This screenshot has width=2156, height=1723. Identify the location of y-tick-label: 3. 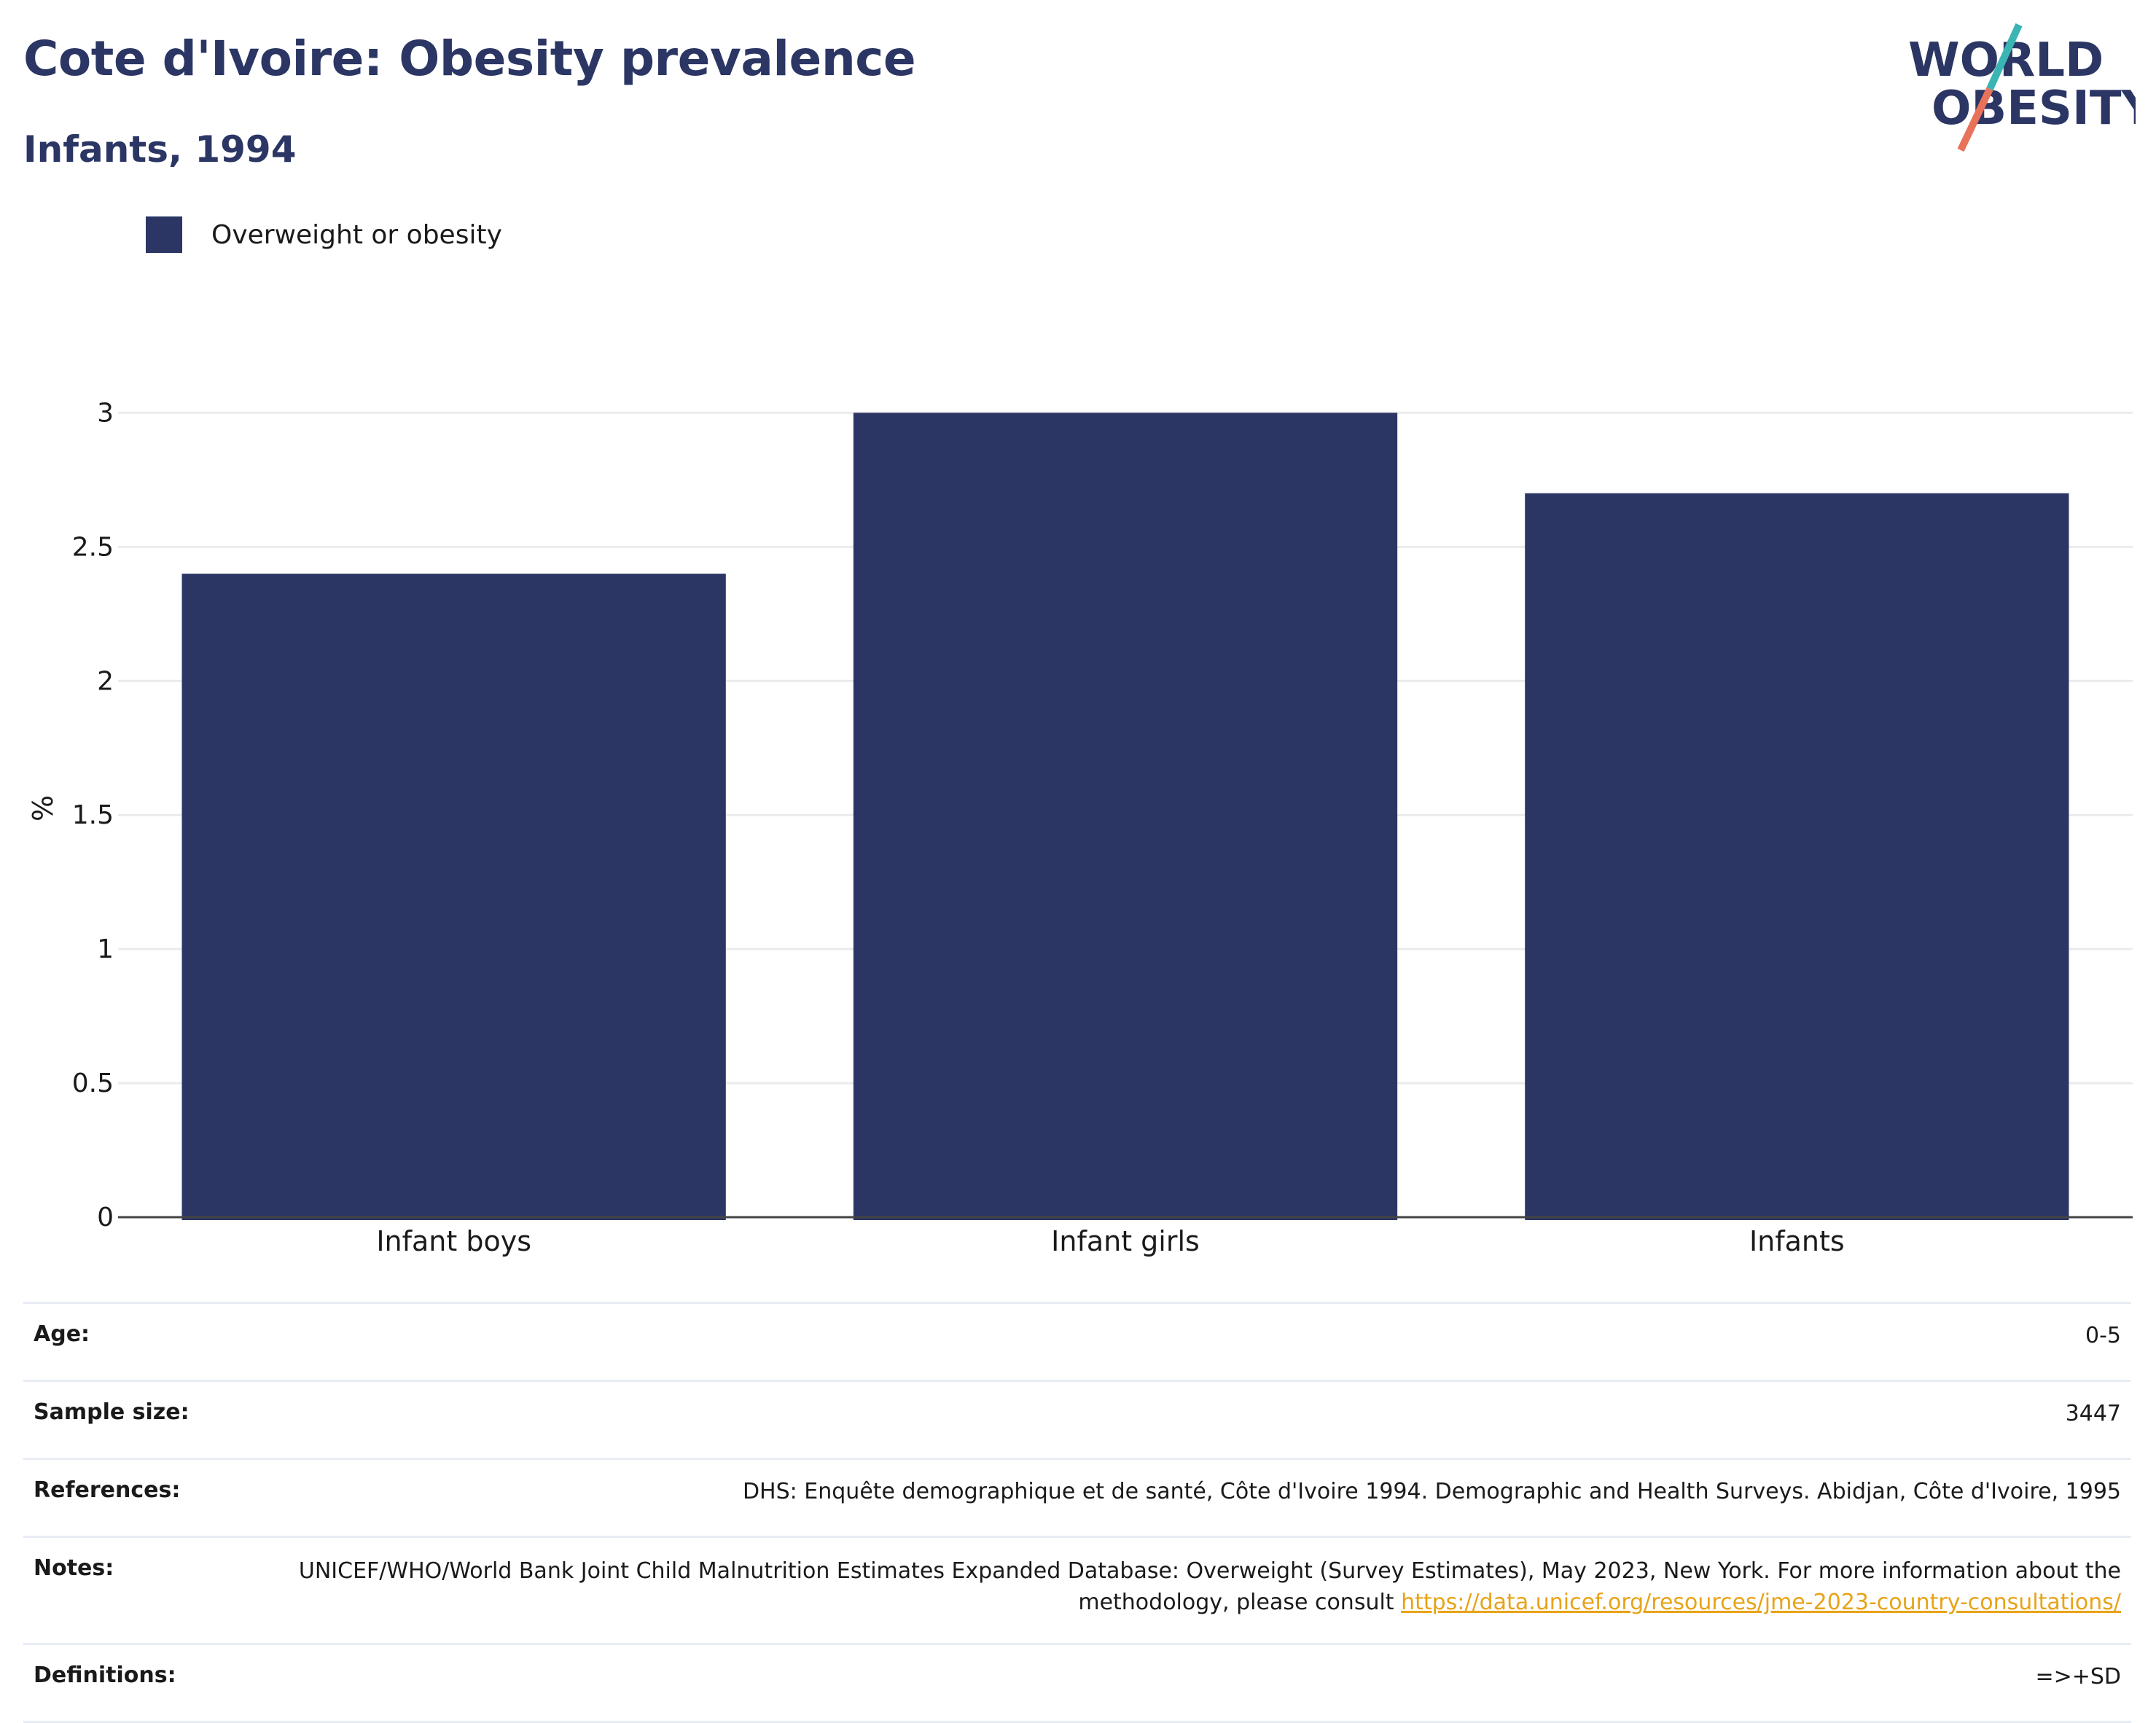
(105, 413).